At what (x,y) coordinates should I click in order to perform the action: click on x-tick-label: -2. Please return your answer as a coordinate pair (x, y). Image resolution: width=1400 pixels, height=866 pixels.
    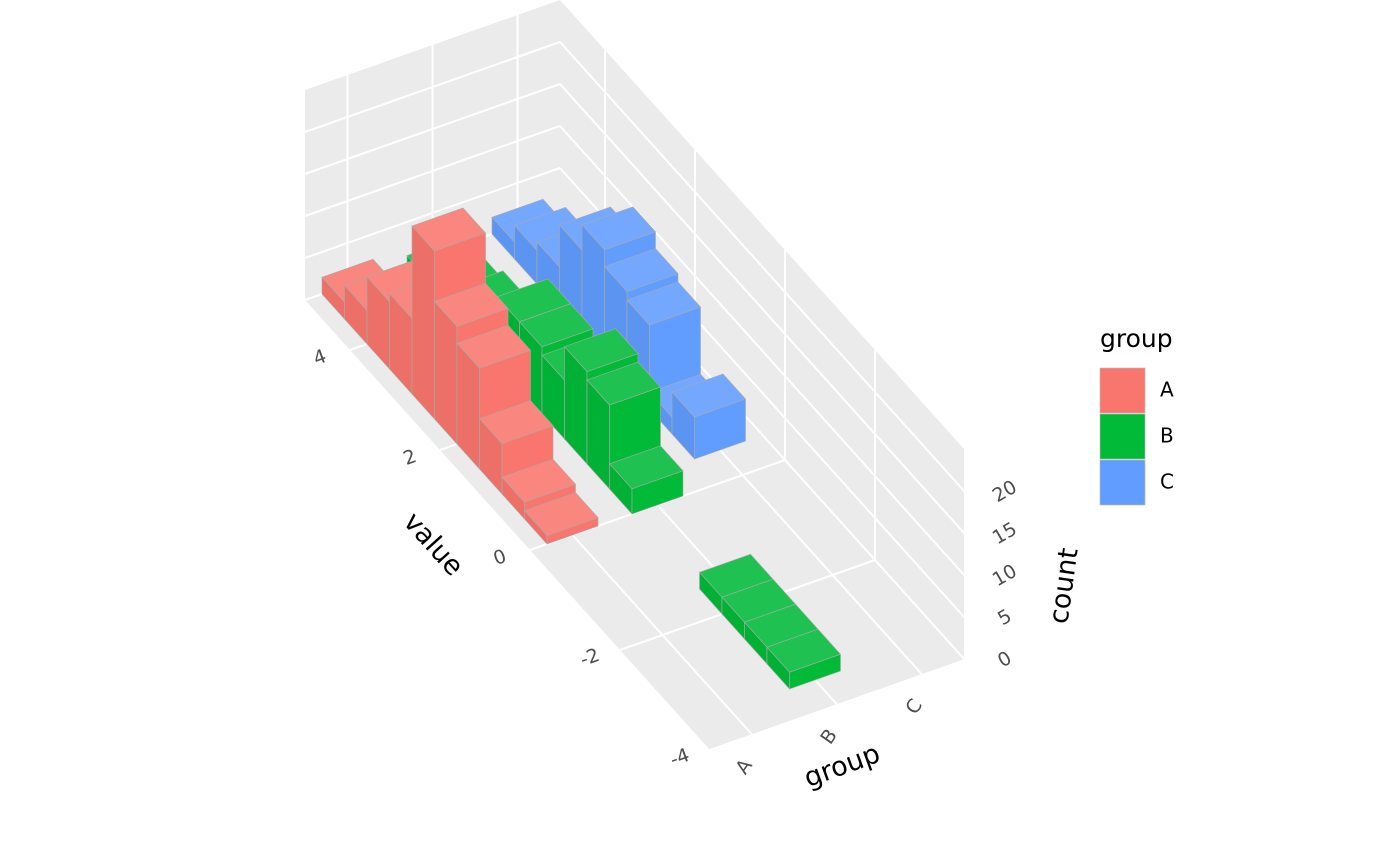
    Looking at the image, I should click on (589, 657).